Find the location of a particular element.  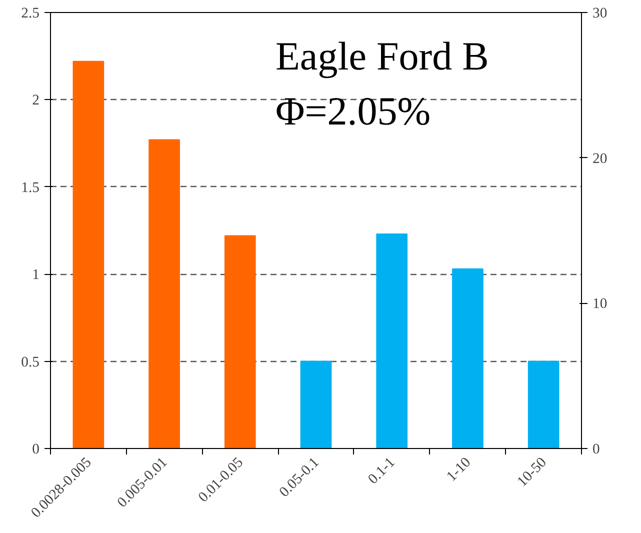

y-tick-label: 2.5 is located at coordinates (30, 14).